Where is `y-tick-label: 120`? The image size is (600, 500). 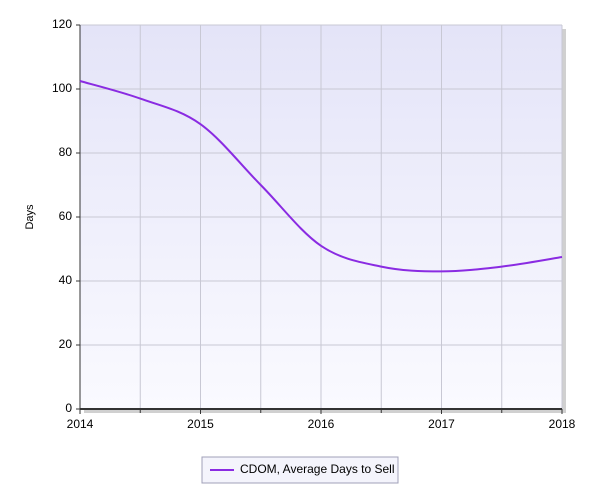 y-tick-label: 120 is located at coordinates (62, 24).